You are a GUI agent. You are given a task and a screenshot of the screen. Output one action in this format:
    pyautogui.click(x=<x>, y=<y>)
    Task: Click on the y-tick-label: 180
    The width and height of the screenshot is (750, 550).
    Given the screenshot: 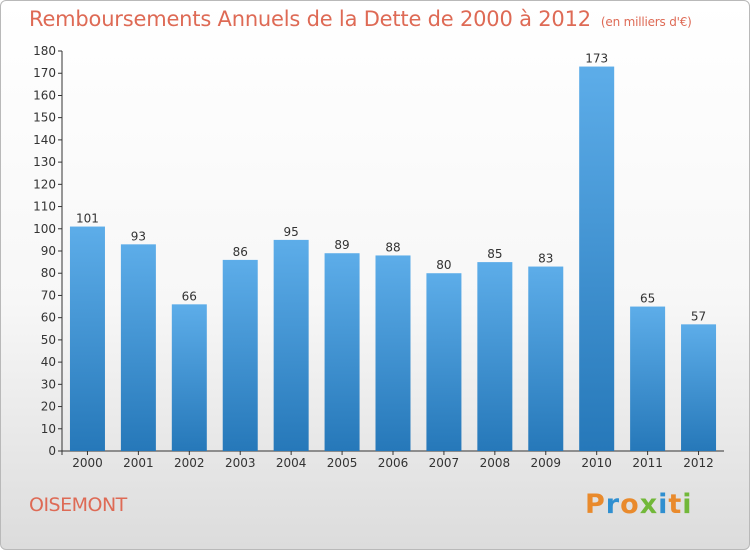 What is the action you would take?
    pyautogui.click(x=44, y=51)
    